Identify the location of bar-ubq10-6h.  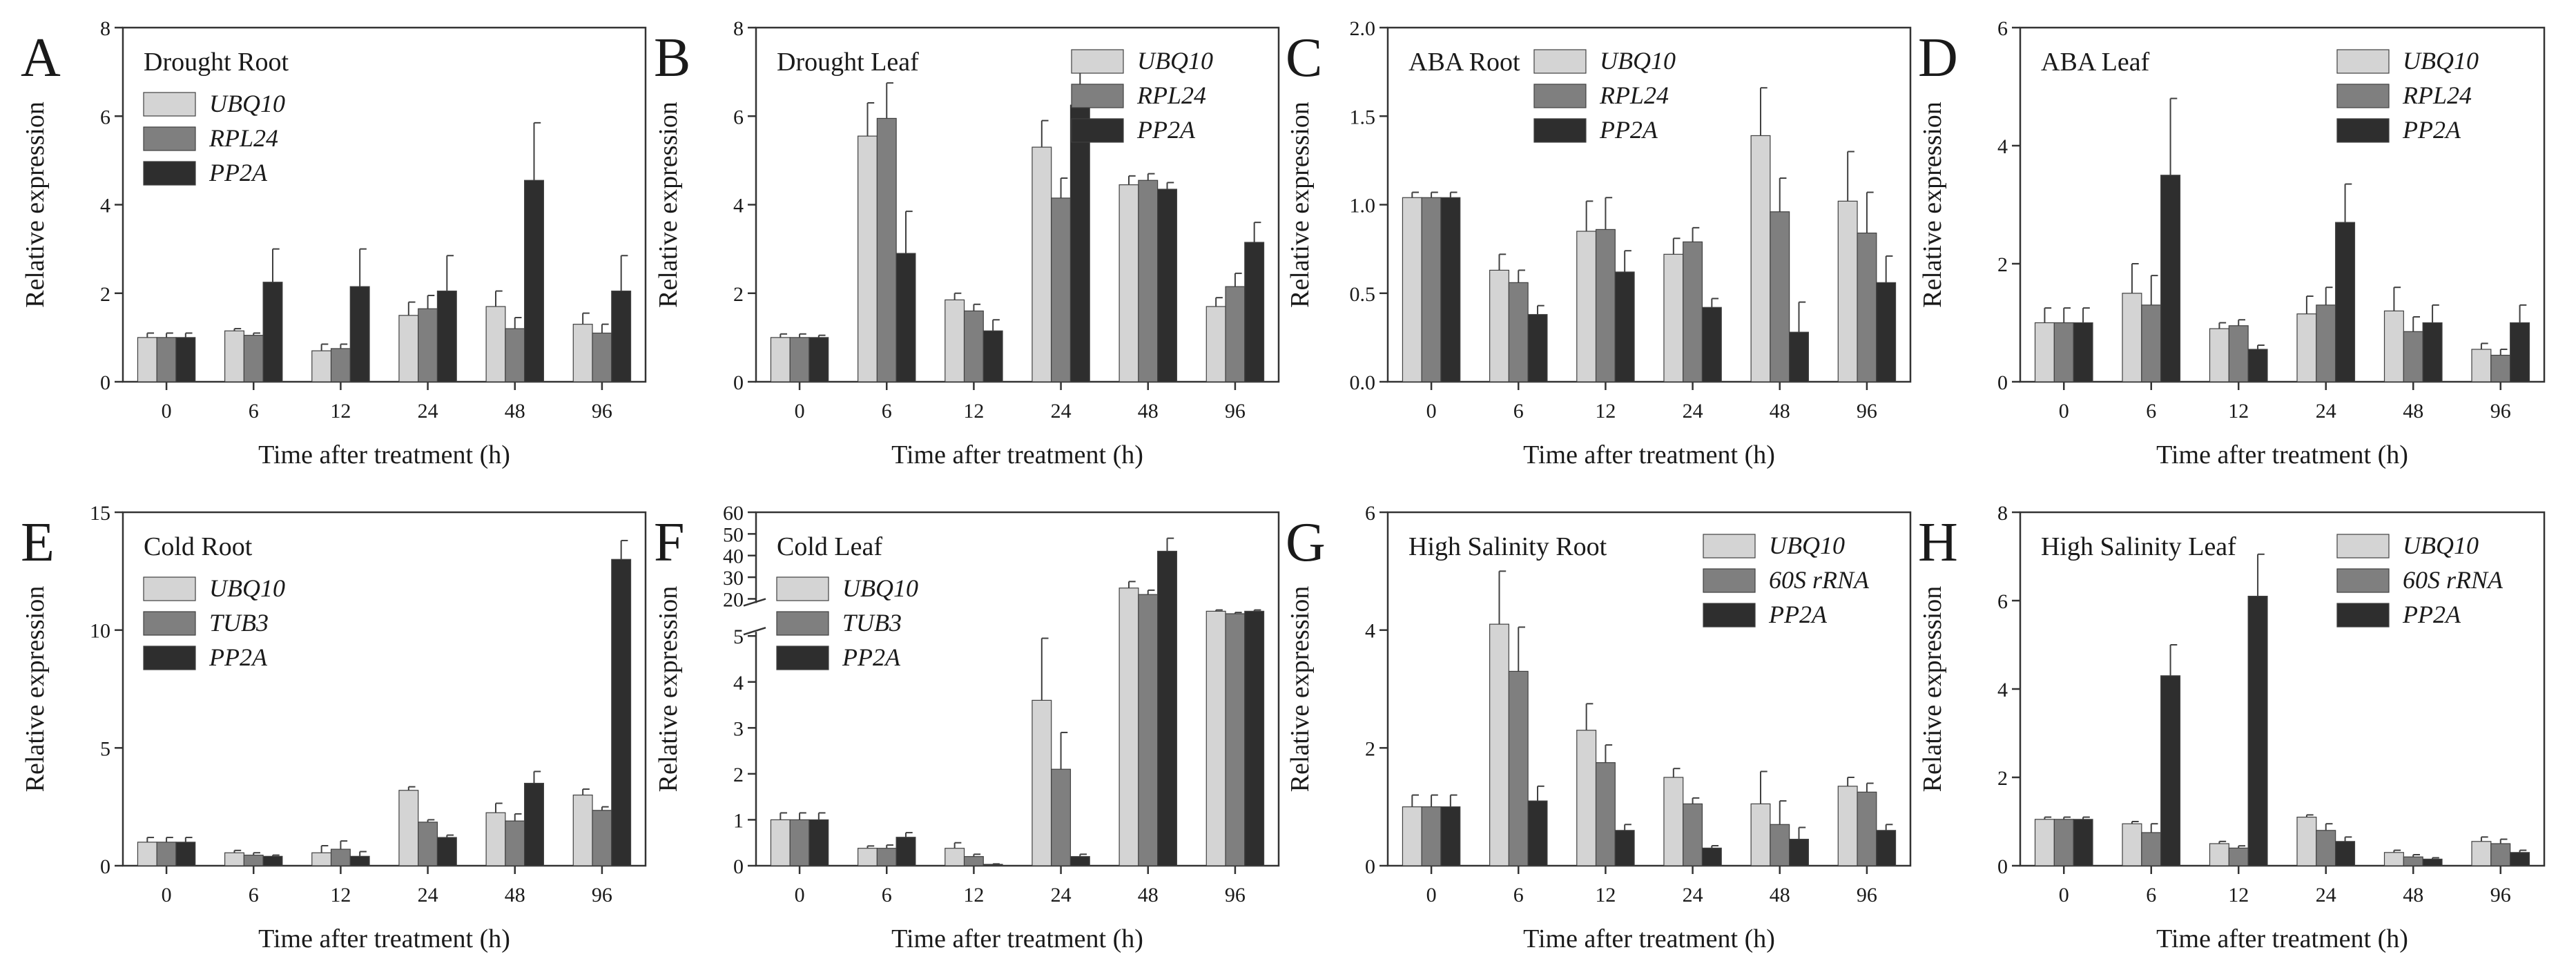
(1499, 744).